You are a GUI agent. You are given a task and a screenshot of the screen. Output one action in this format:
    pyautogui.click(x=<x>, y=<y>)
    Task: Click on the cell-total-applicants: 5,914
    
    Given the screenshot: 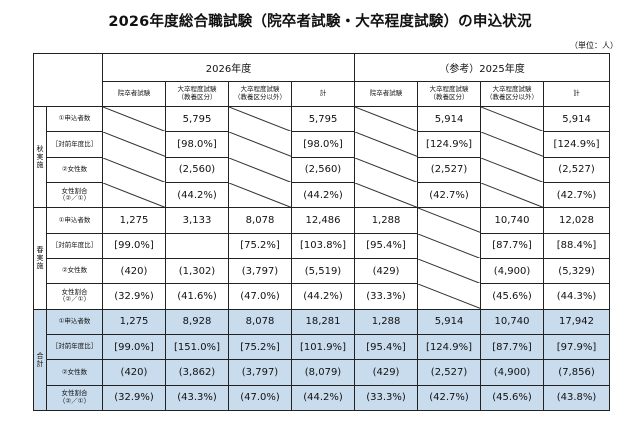 What is the action you would take?
    pyautogui.click(x=449, y=321)
    